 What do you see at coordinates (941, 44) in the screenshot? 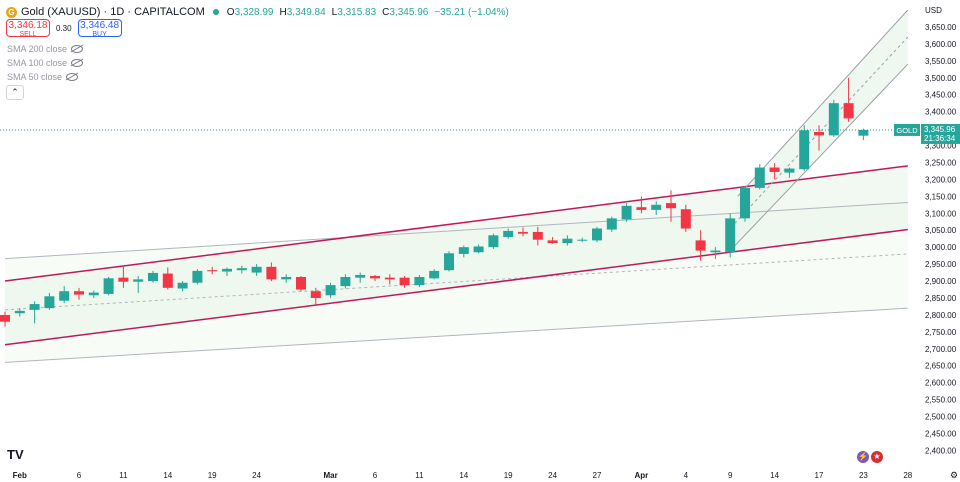
I see `y-tick-label: 3,600.00` at bounding box center [941, 44].